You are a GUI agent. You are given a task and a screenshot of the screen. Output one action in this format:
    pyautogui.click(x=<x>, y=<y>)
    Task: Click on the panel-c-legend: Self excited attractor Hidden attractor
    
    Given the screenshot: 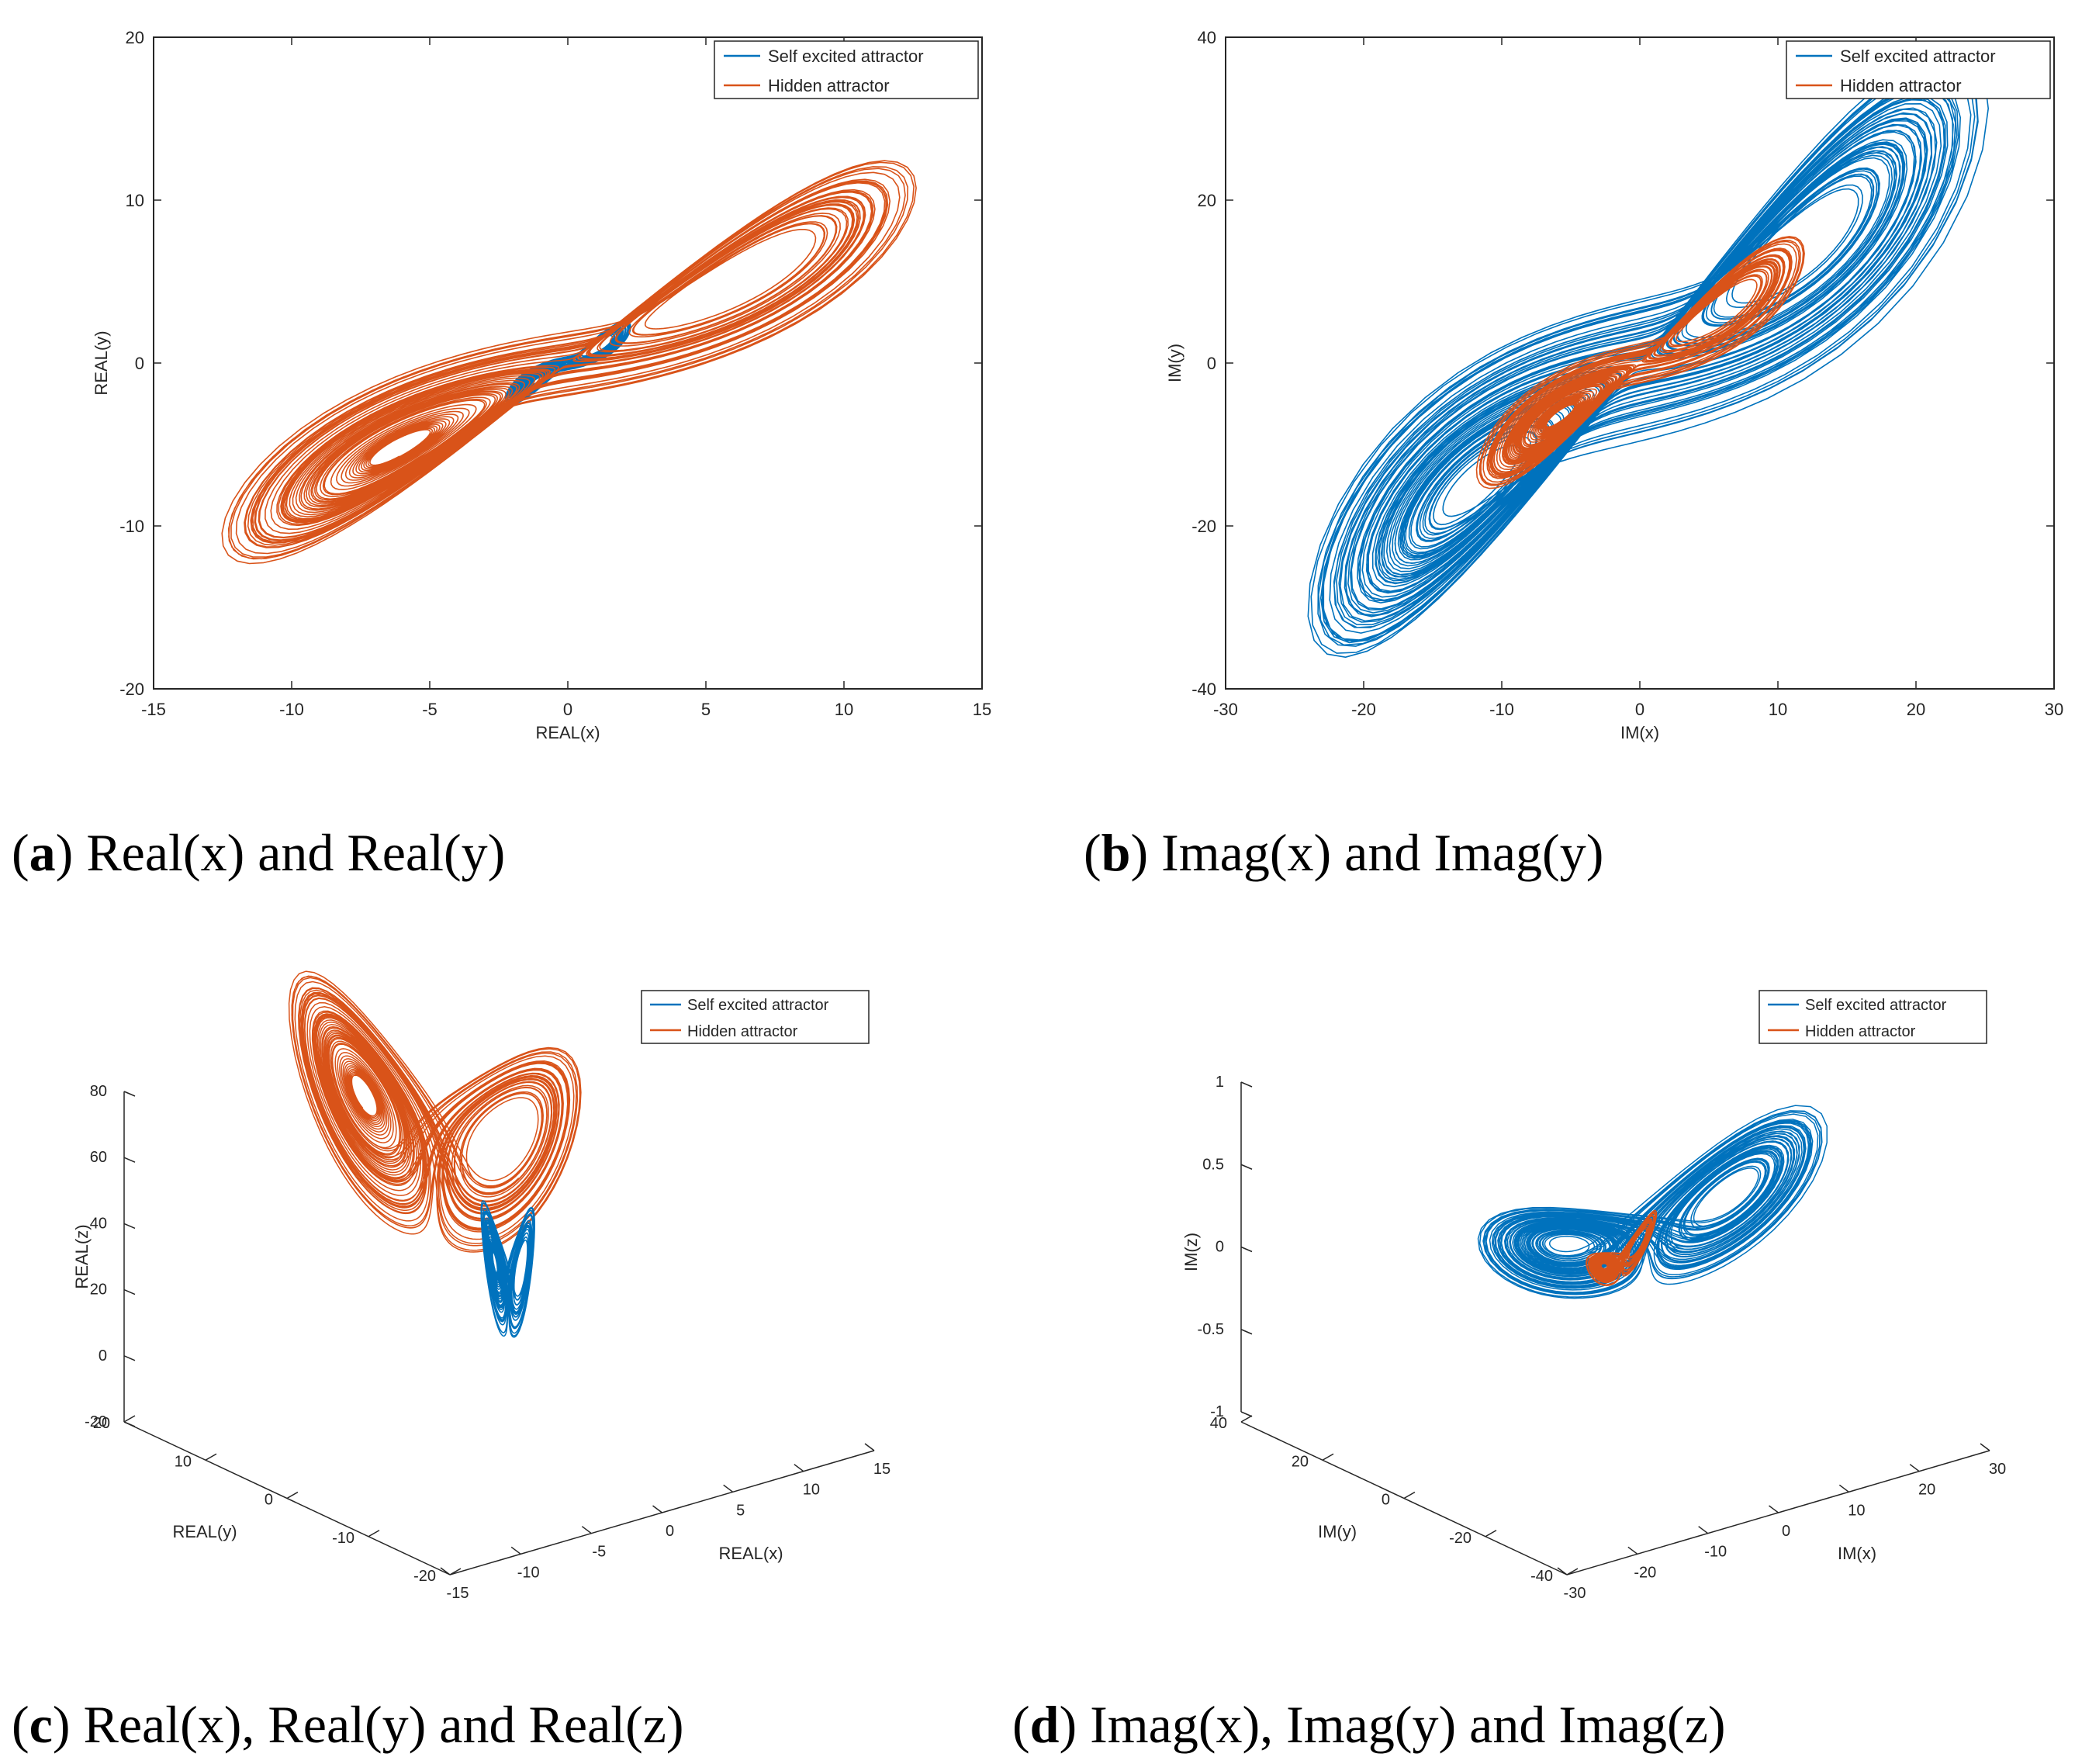 What is the action you would take?
    pyautogui.click(x=755, y=1017)
    